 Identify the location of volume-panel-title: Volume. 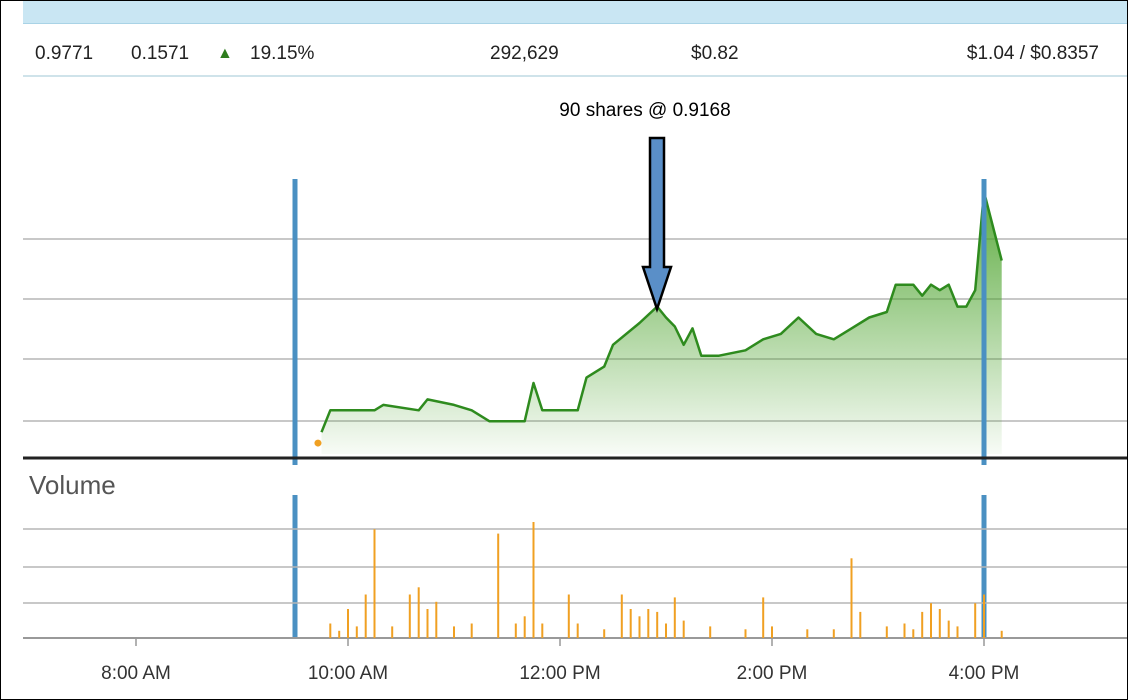
(72, 485).